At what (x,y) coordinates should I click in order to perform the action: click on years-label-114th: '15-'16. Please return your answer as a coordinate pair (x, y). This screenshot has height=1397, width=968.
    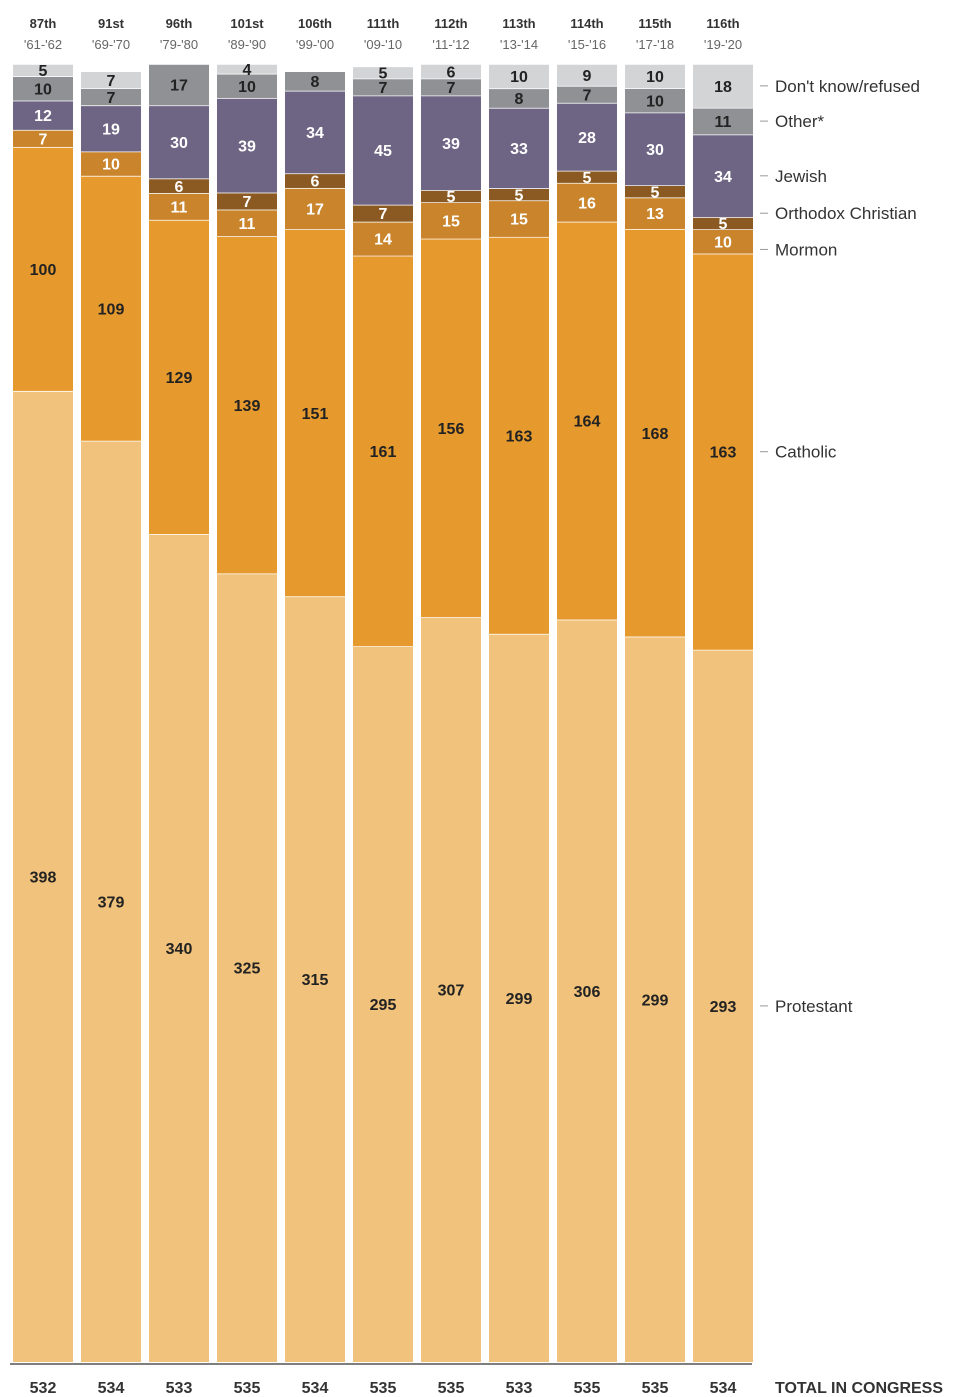
    Looking at the image, I should click on (587, 44).